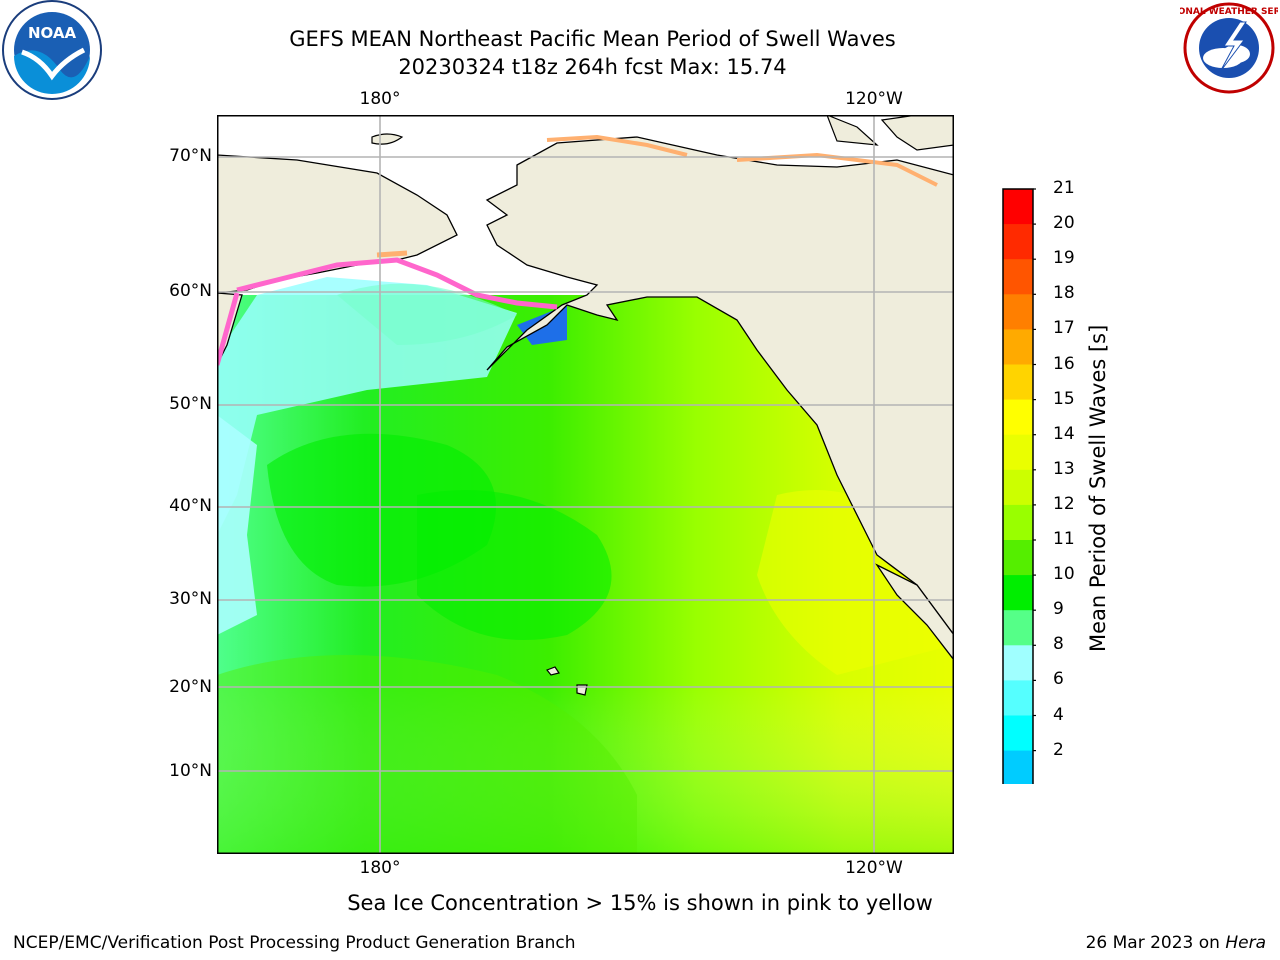 The width and height of the screenshot is (1280, 960). What do you see at coordinates (1058, 749) in the screenshot?
I see `colorbar-tick-label: 2` at bounding box center [1058, 749].